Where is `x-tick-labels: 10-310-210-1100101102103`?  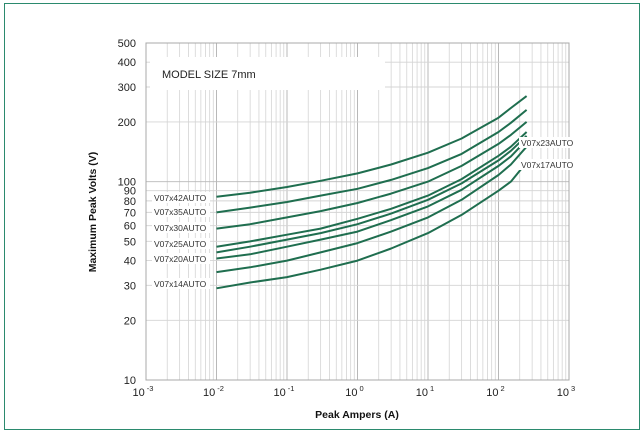
x-tick-labels: 10-310-210-1100101102103 is located at coordinates (354, 391).